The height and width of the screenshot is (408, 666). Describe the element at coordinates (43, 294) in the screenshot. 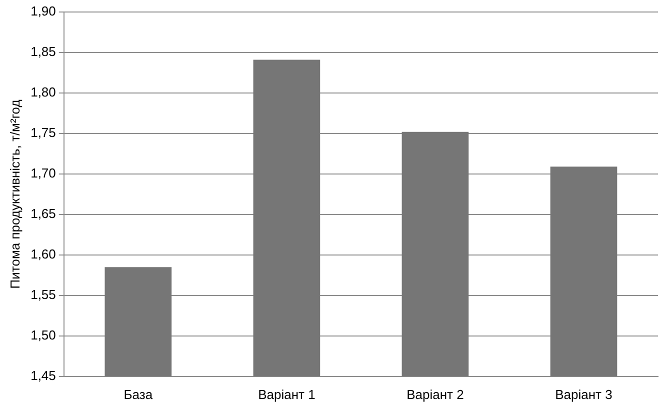

I see `y-tick-label: 1,55` at that location.